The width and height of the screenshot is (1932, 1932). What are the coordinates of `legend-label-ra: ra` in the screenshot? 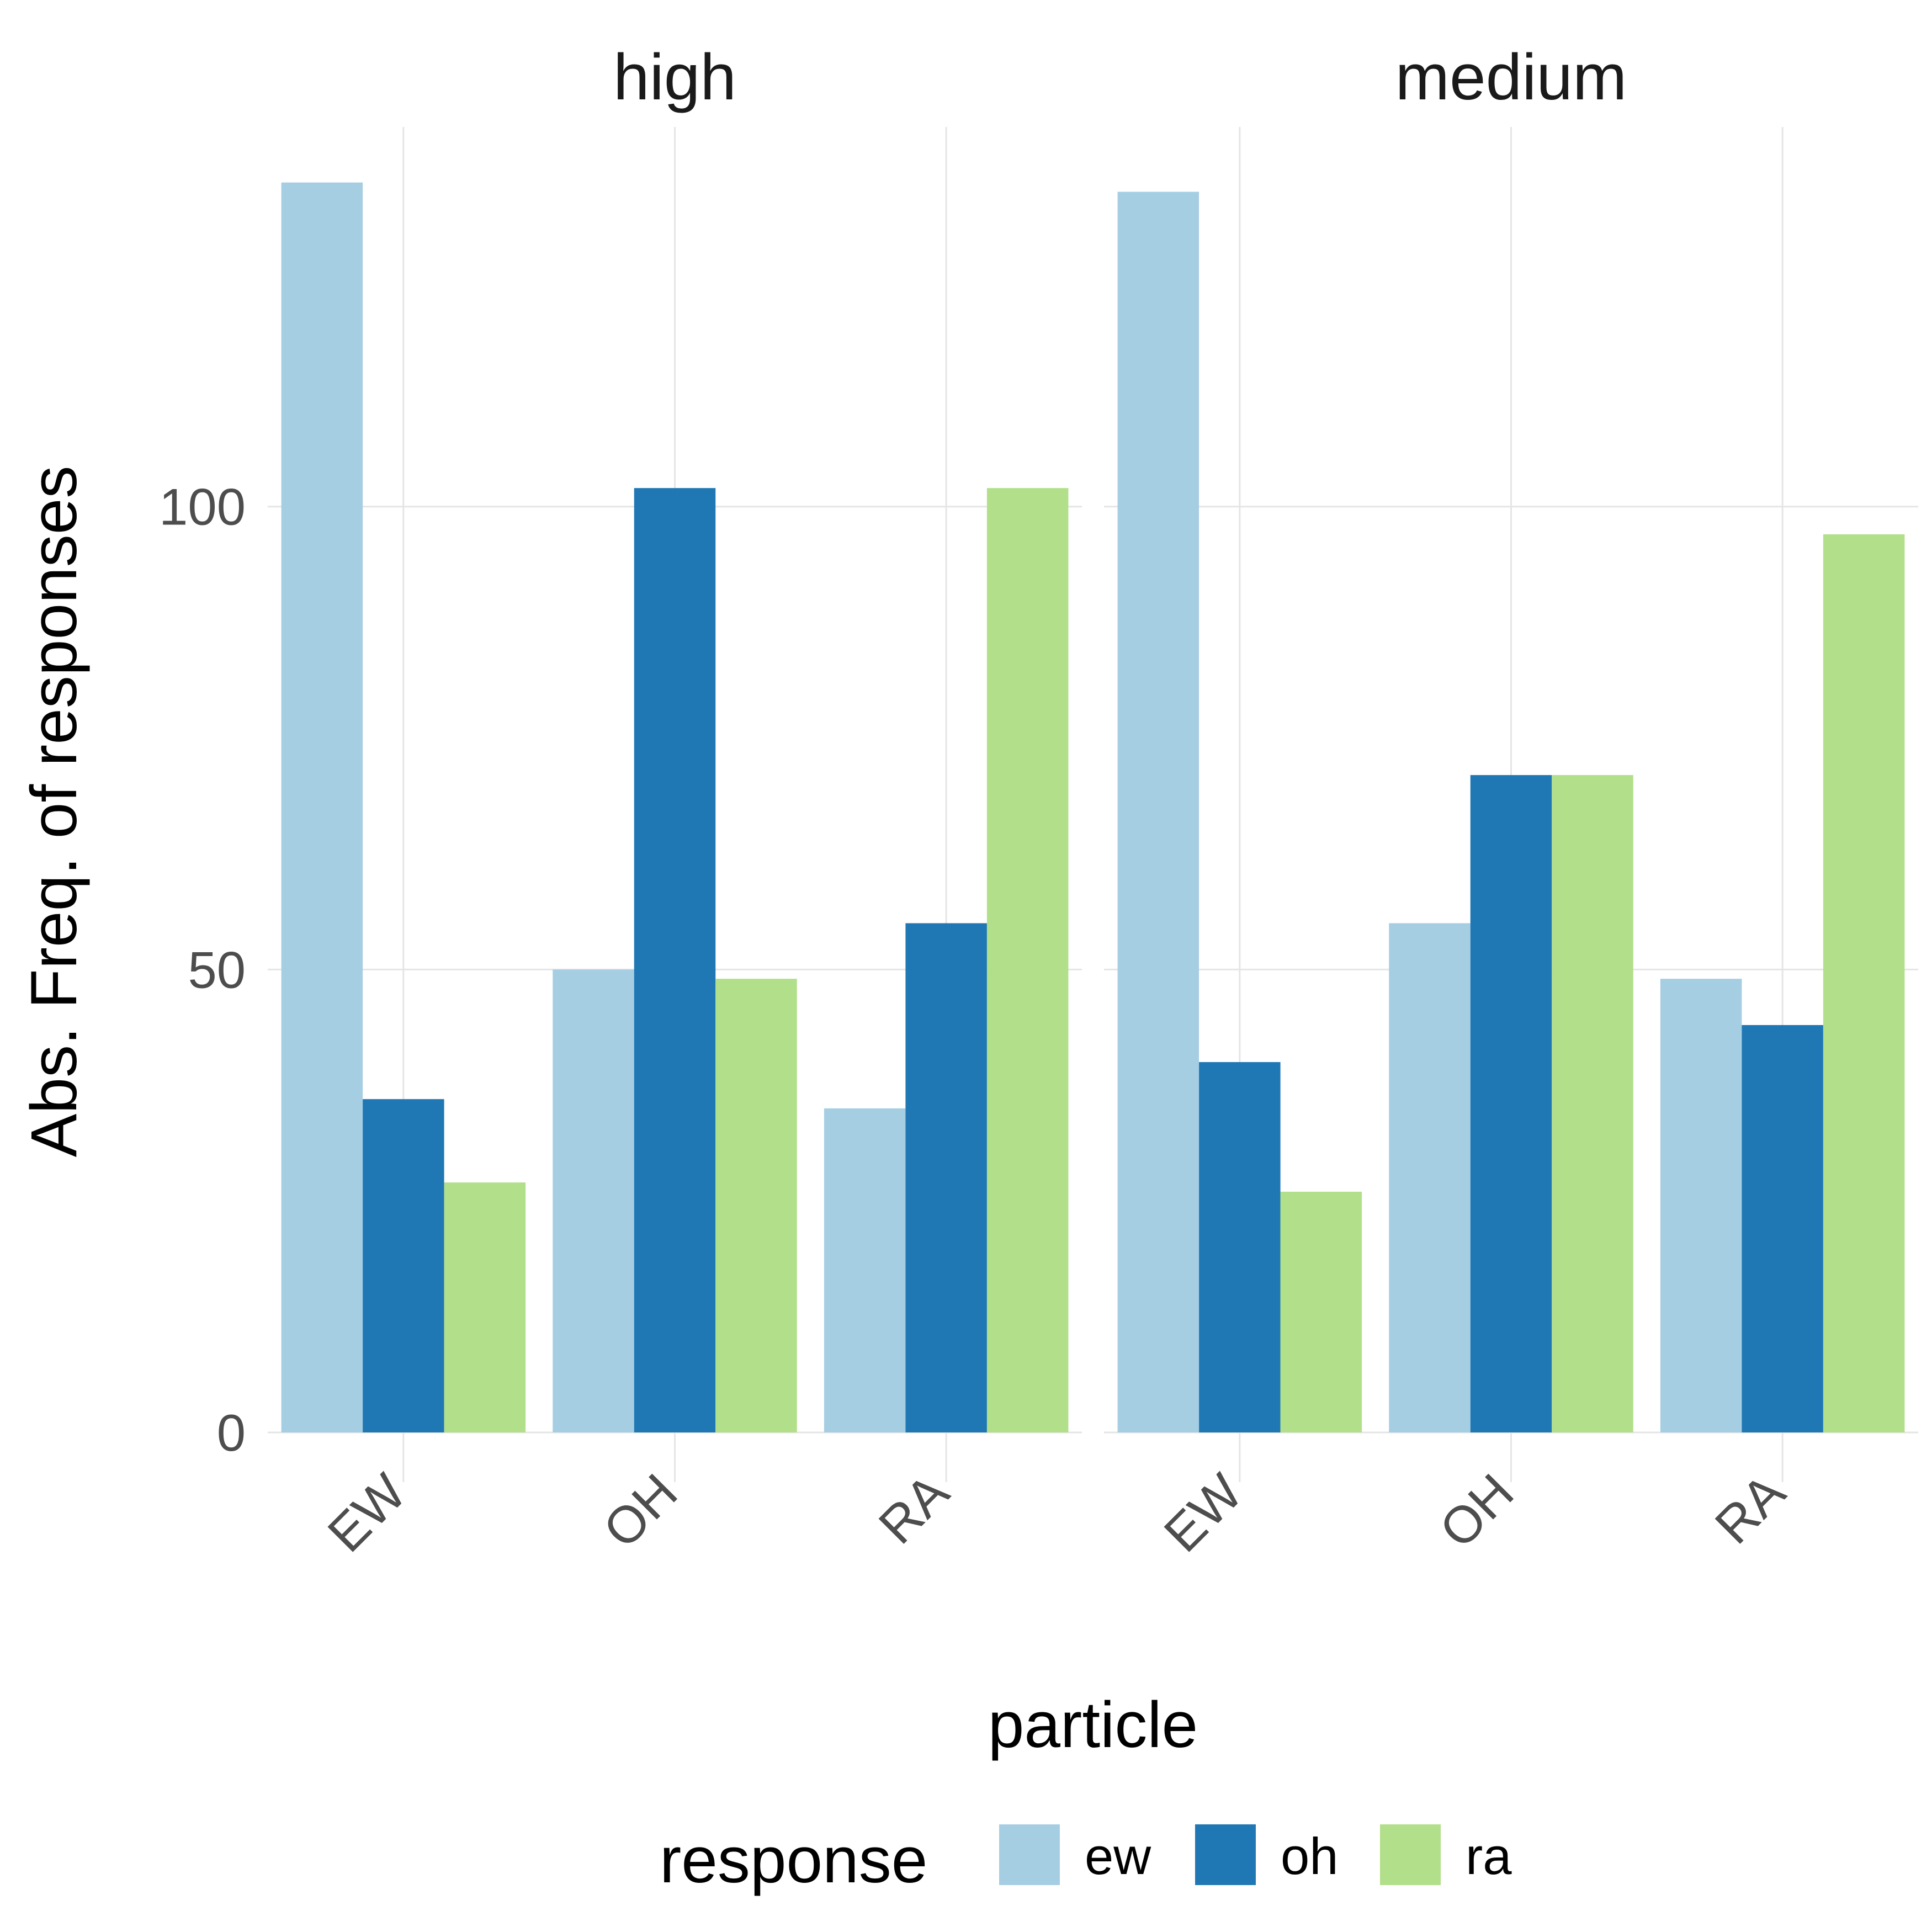 It's located at (1489, 1856).